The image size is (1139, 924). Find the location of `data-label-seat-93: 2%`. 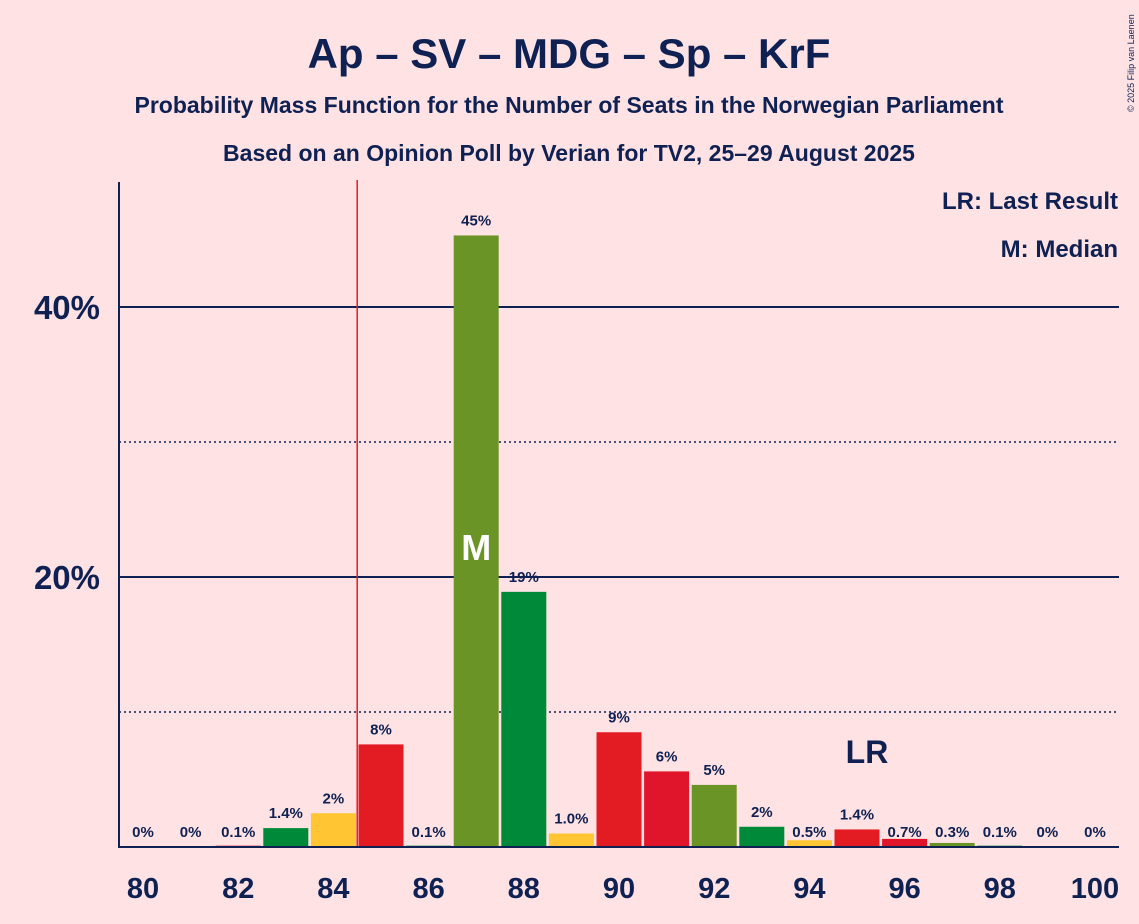

data-label-seat-93: 2% is located at coordinates (762, 812).